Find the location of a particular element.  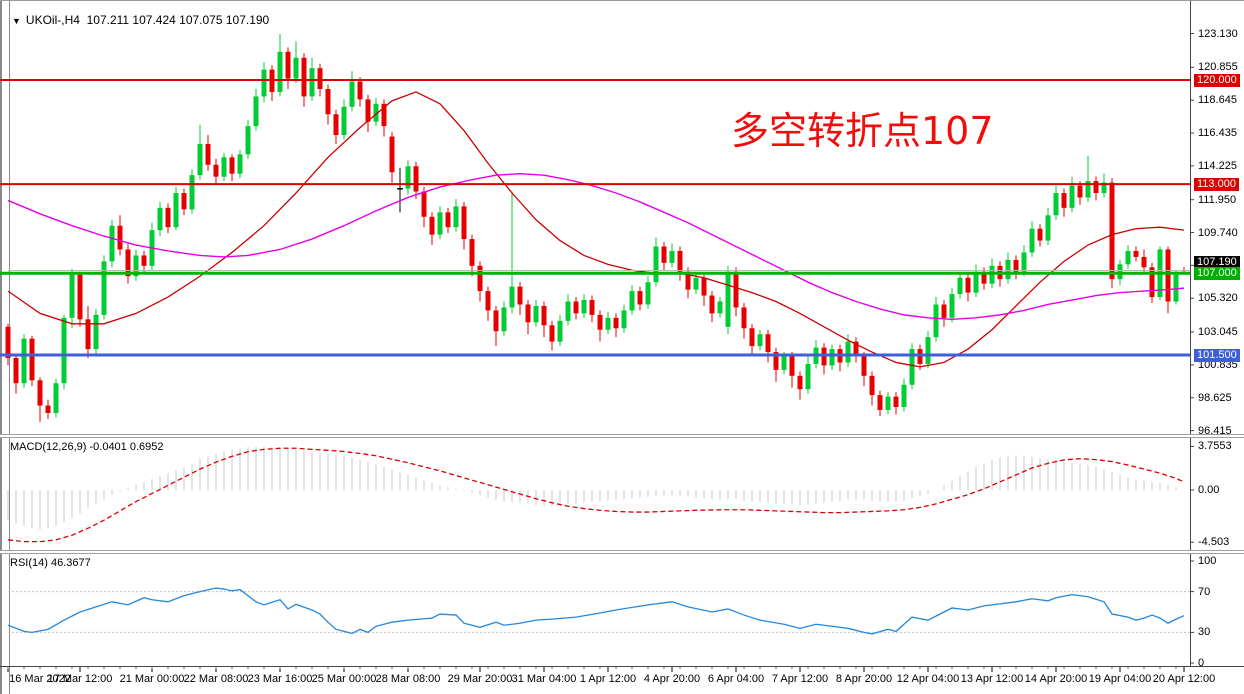

macd-values: -0.0401 0.6952 is located at coordinates (126, 447).